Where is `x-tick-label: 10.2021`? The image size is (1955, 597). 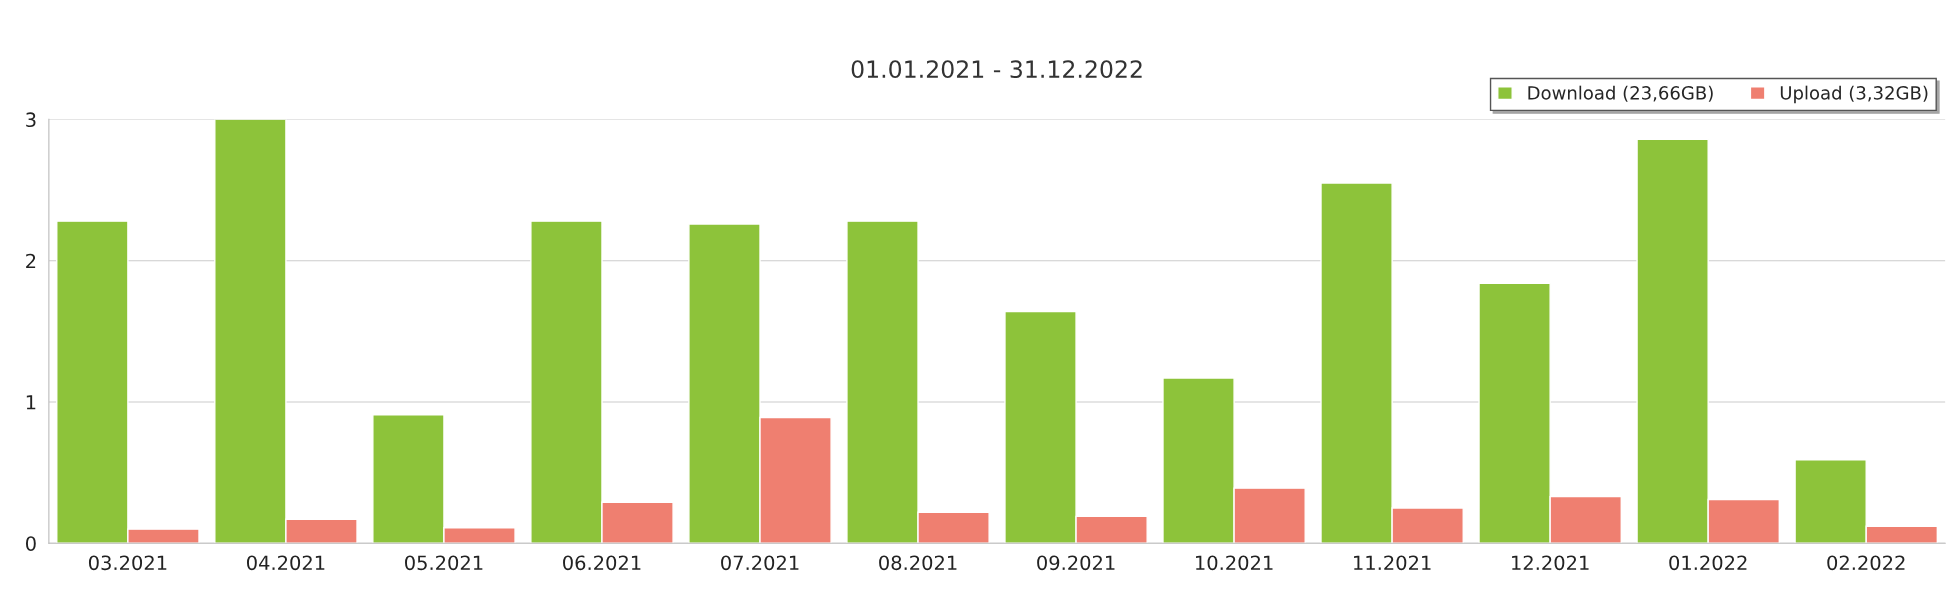
x-tick-label: 10.2021 is located at coordinates (1234, 563).